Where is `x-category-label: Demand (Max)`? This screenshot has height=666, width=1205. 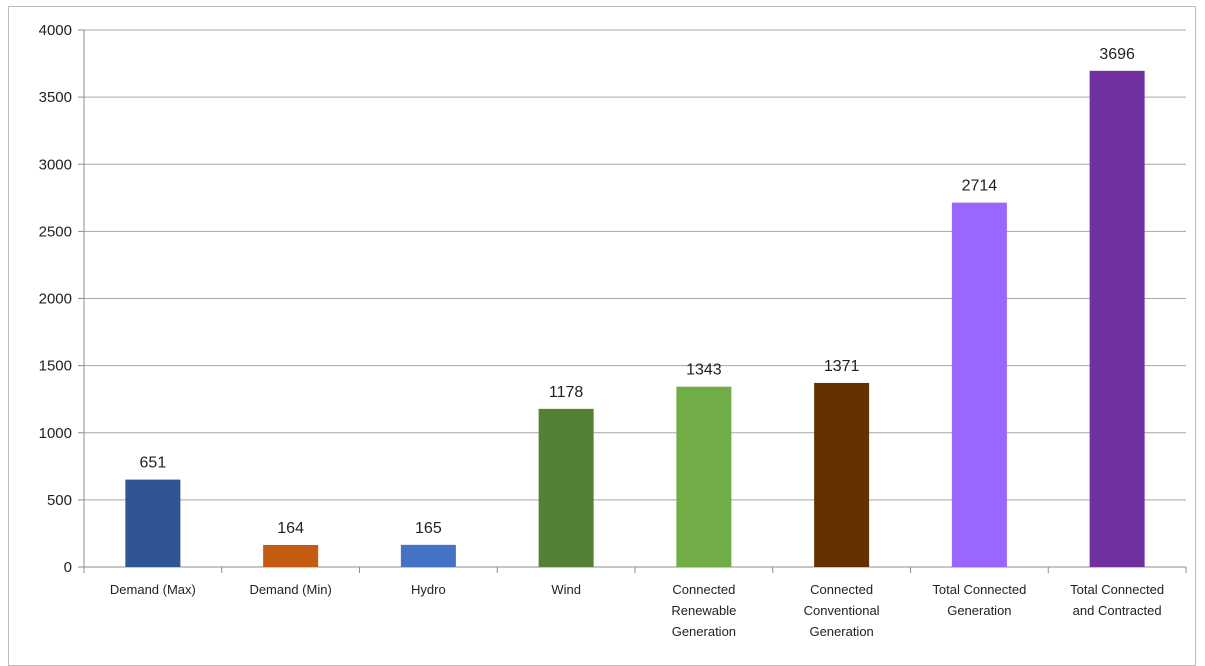
x-category-label: Demand (Max) is located at coordinates (153, 589).